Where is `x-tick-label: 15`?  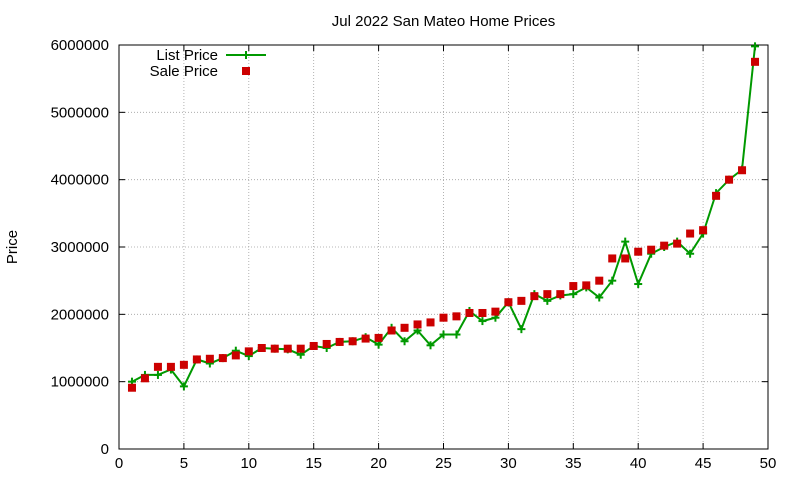
x-tick-label: 15 is located at coordinates (313, 463).